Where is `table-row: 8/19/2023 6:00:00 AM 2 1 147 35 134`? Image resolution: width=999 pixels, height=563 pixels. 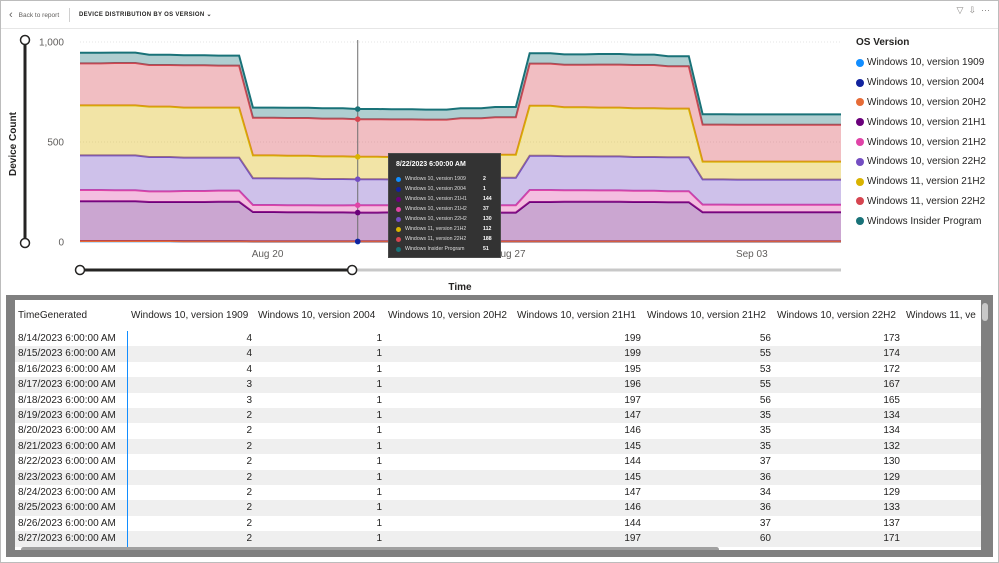
table-row: 8/19/2023 6:00:00 AM 2 1 147 35 134 is located at coordinates (498, 416).